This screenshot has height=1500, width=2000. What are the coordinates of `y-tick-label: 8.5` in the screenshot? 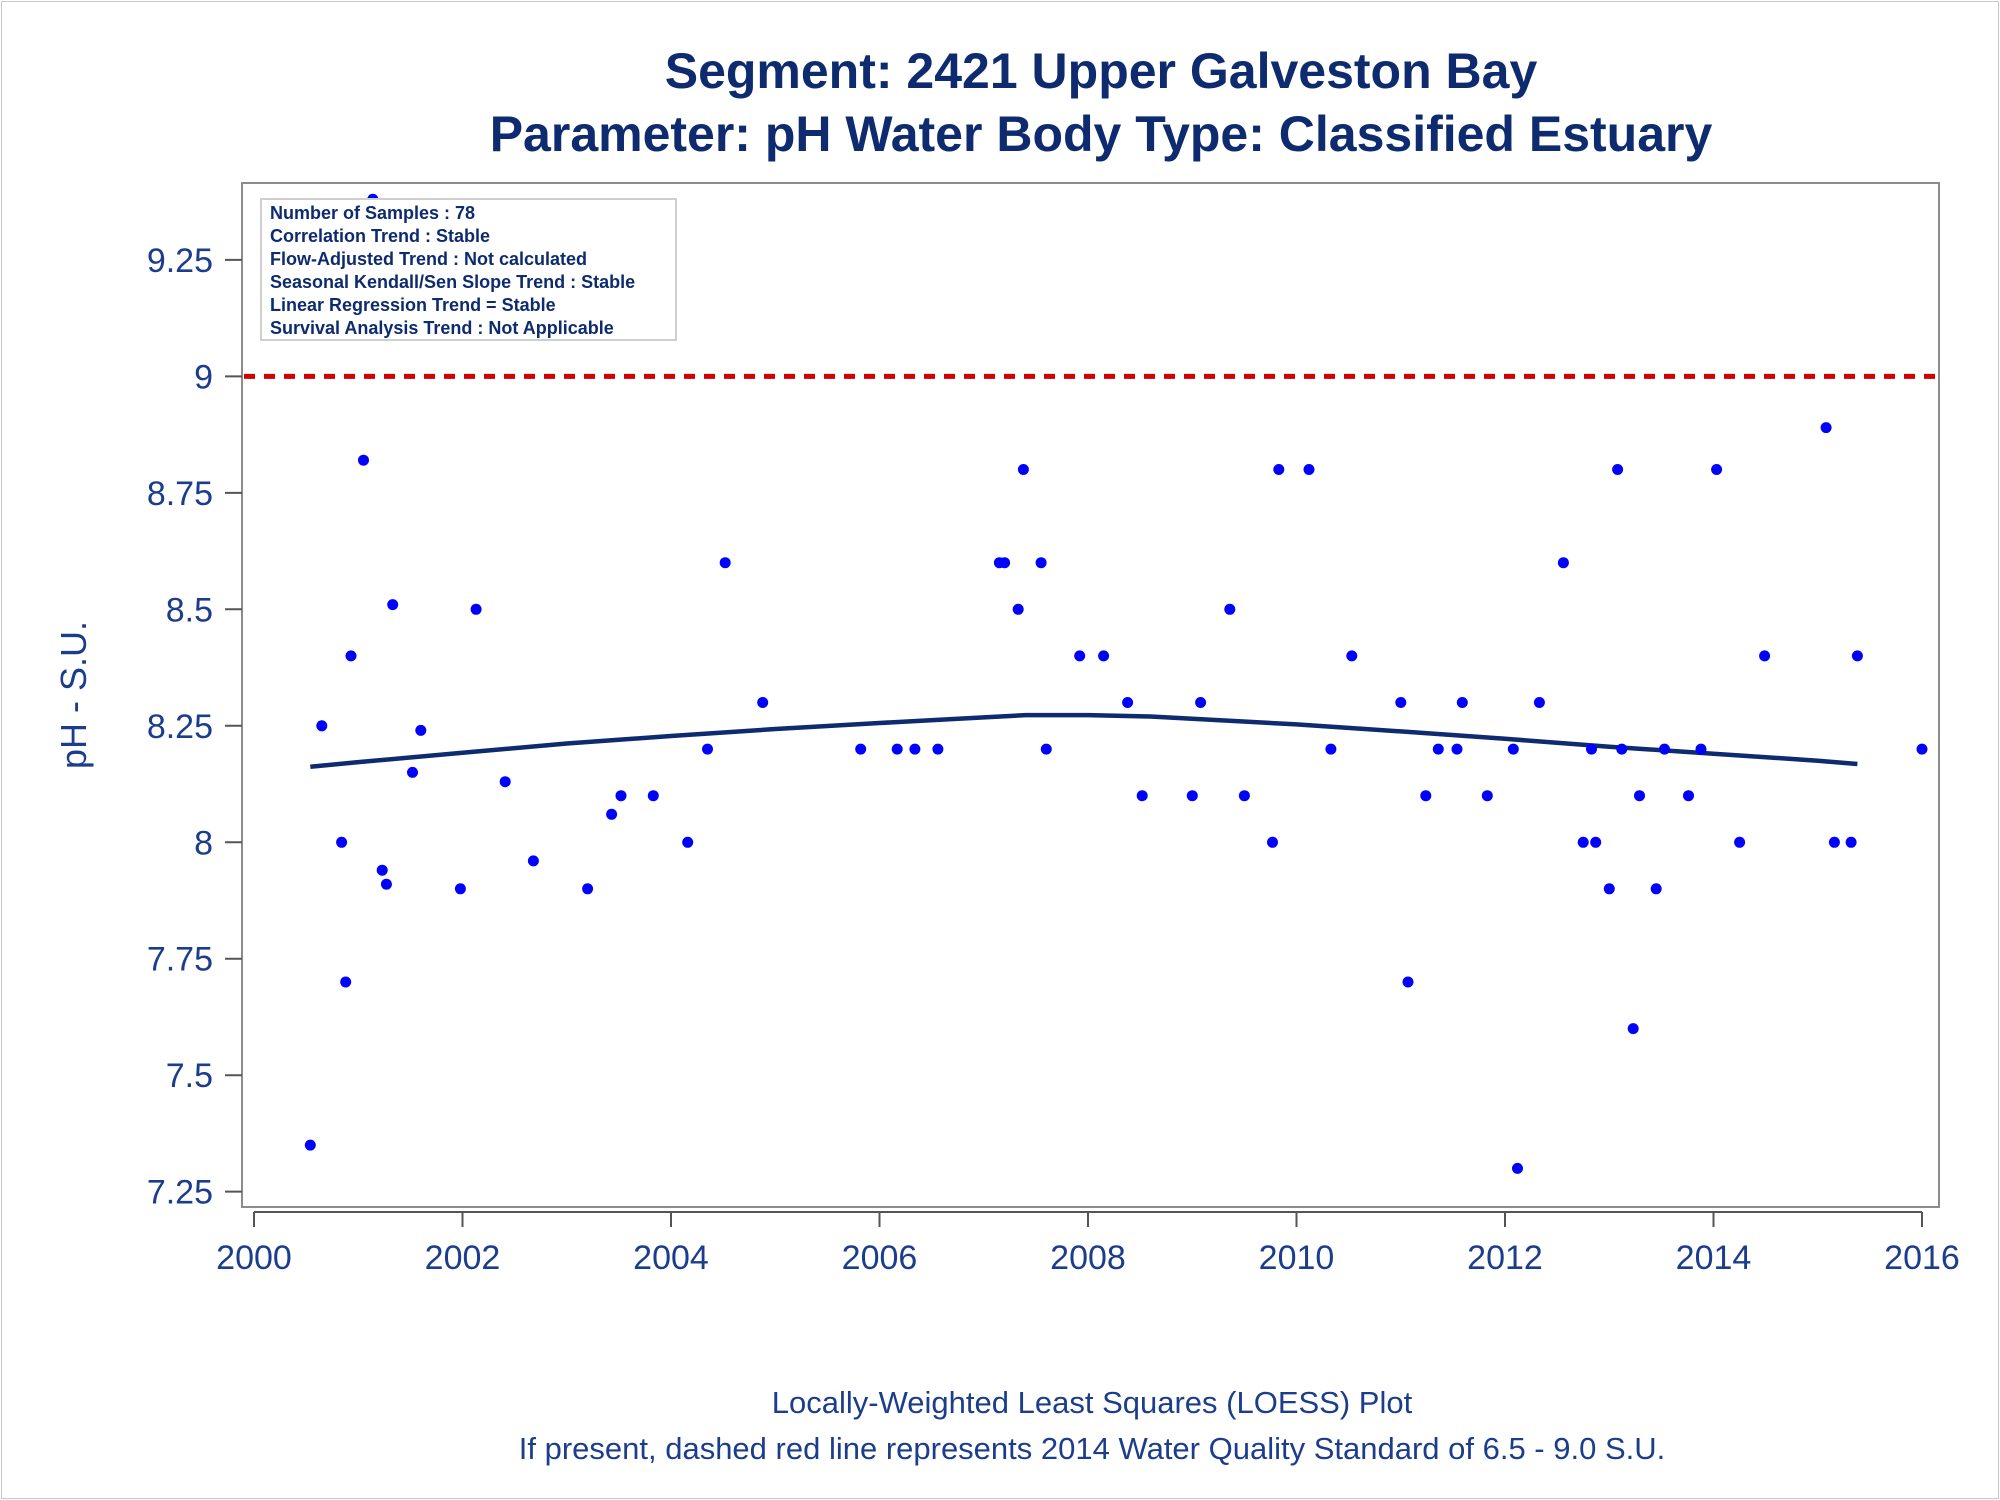 It's located at (189, 610).